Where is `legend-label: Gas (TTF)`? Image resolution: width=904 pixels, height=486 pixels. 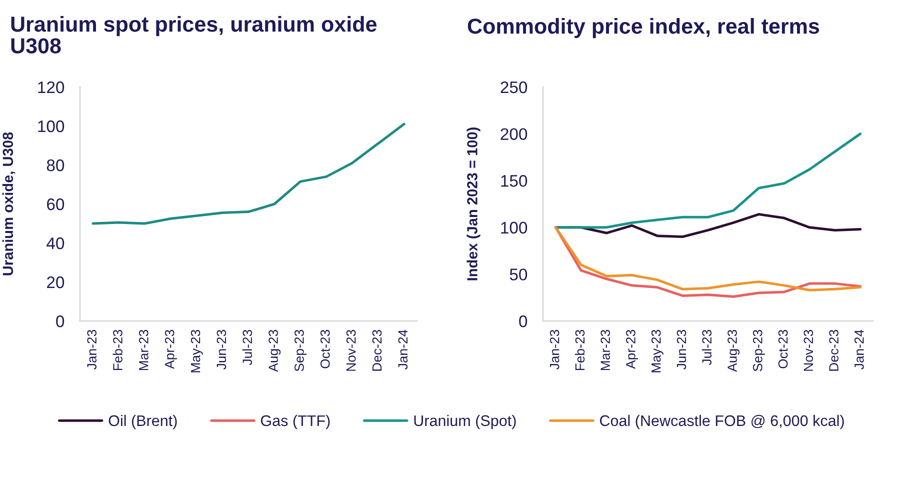 legend-label: Gas (TTF) is located at coordinates (295, 422).